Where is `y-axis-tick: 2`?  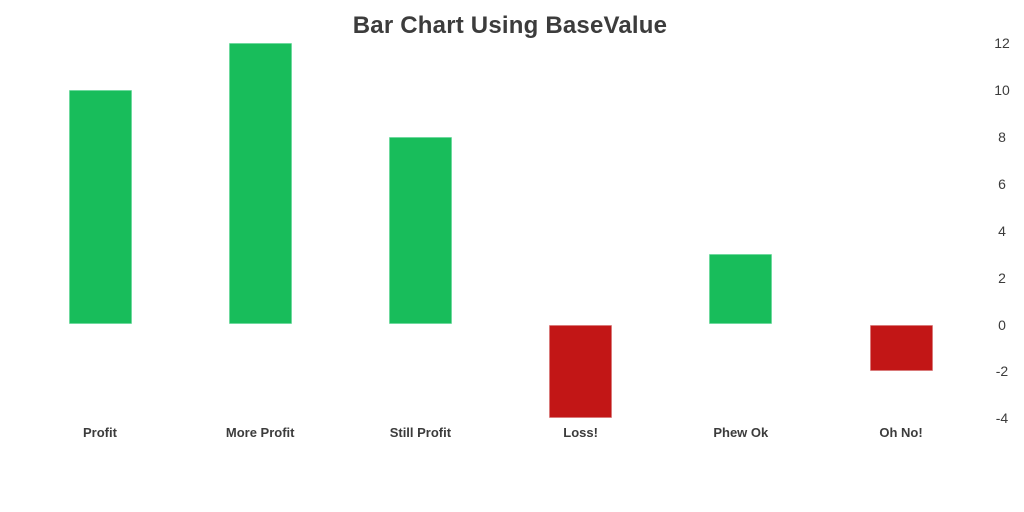
y-axis-tick: 2 is located at coordinates (1002, 277).